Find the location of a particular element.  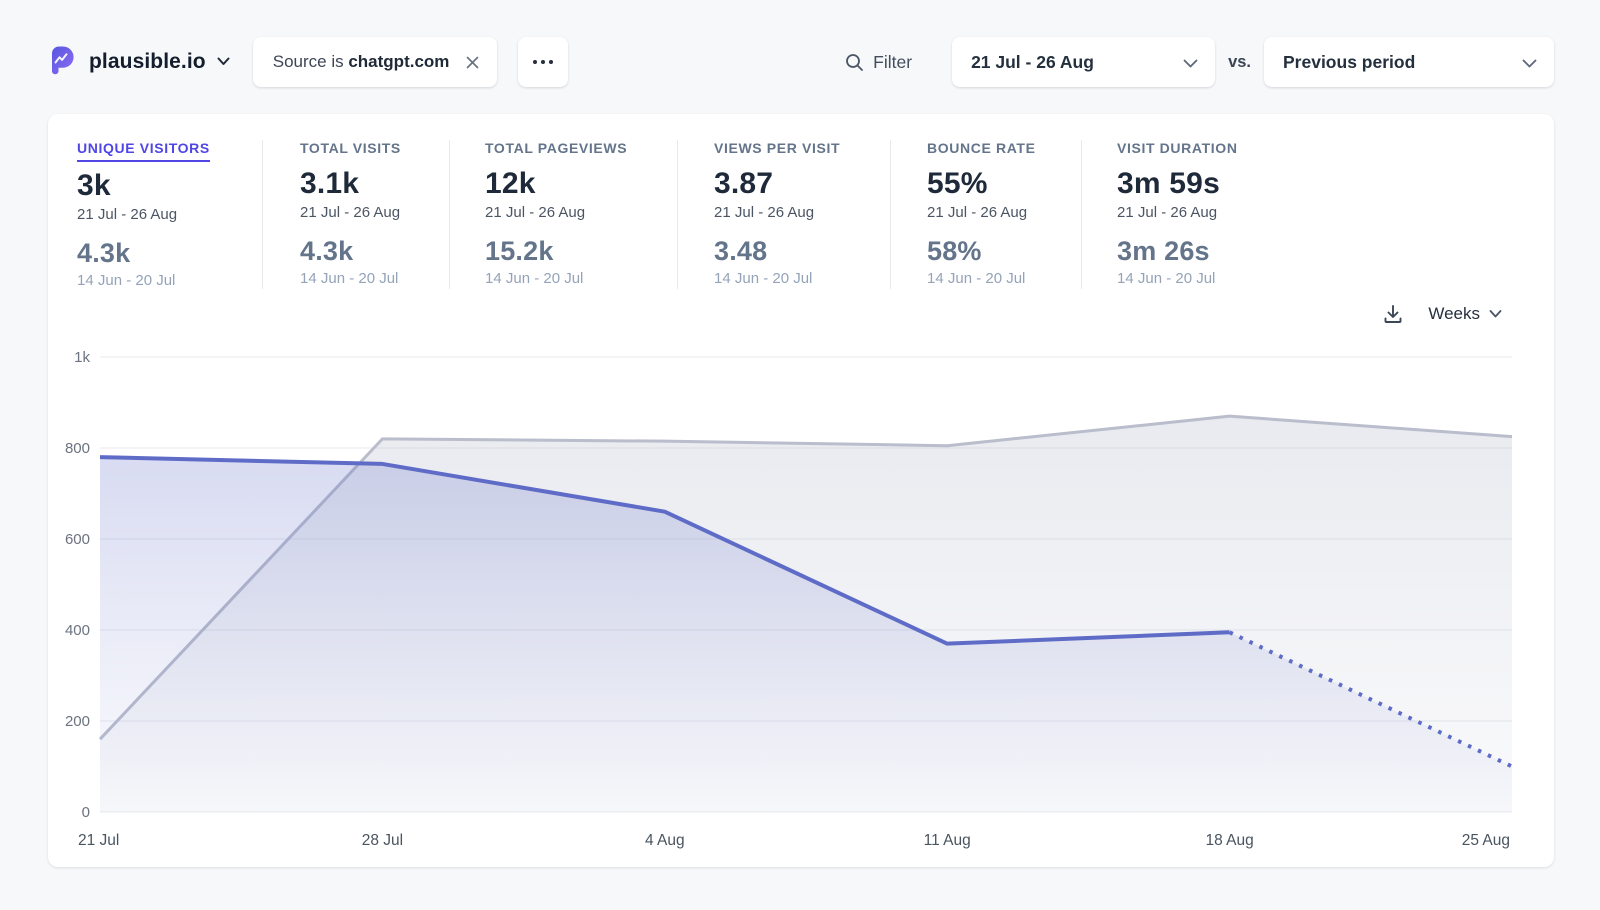

remove-filter-button is located at coordinates (472, 62).